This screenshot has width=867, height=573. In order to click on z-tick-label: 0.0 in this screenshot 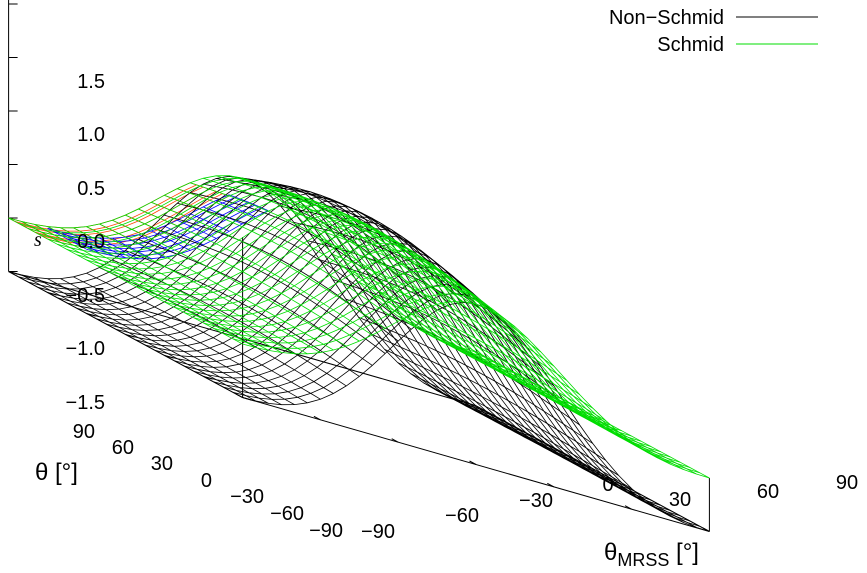, I will do `click(91, 242)`.